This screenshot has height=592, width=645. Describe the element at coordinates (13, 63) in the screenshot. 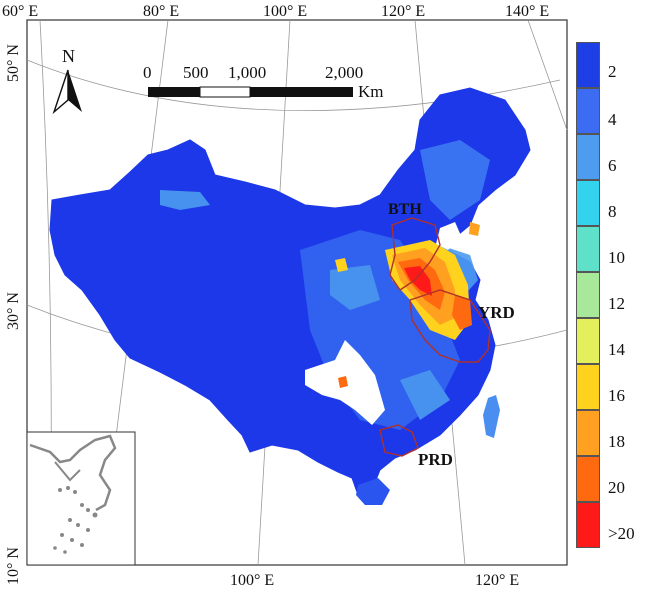

I see `lat-label-50: 50° N` at that location.